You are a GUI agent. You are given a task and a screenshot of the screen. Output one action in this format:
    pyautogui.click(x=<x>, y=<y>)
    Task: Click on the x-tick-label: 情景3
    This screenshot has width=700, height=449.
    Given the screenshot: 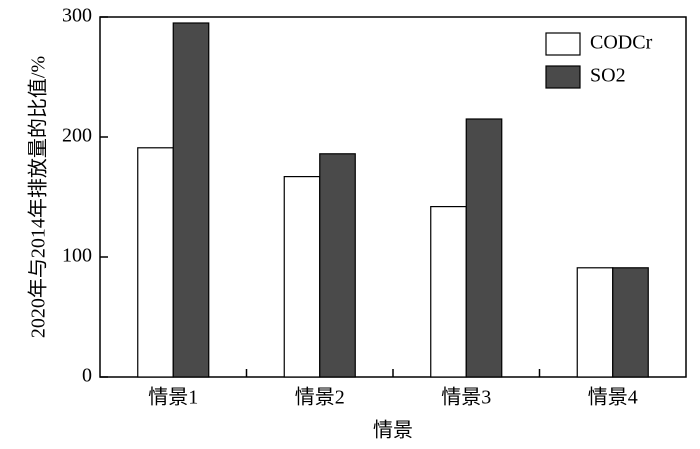 What is the action you would take?
    pyautogui.click(x=466, y=397)
    